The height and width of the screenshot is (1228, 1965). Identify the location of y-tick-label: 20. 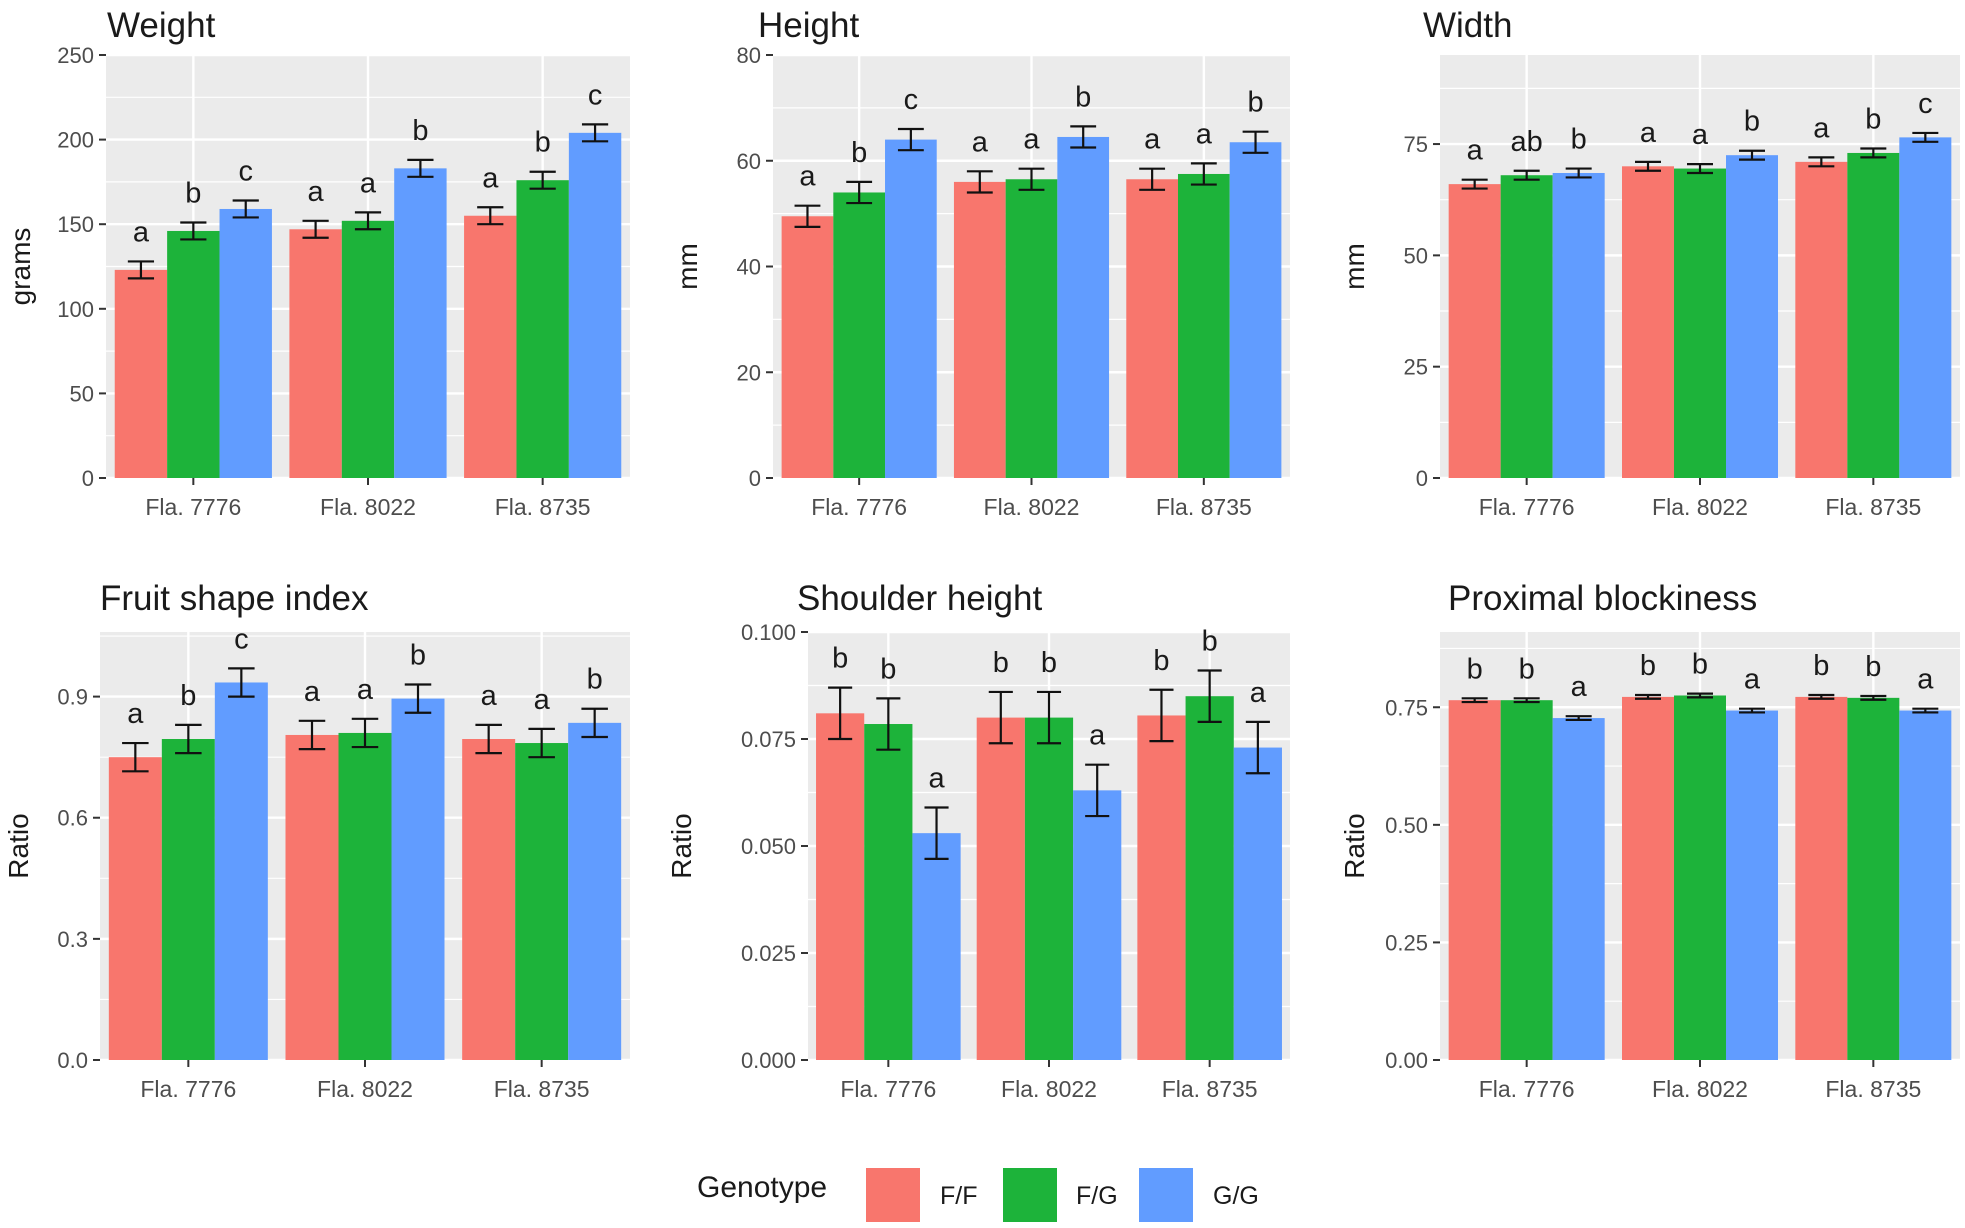
(749, 372).